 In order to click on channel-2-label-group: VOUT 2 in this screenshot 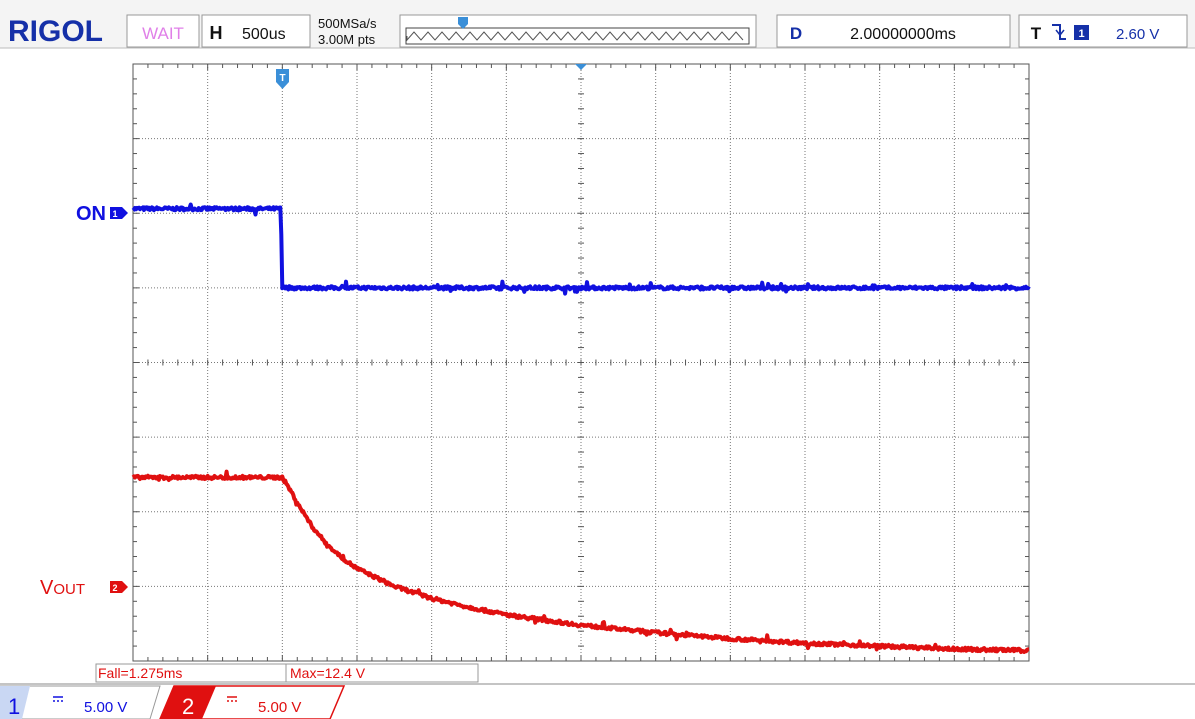, I will do `click(84, 588)`.